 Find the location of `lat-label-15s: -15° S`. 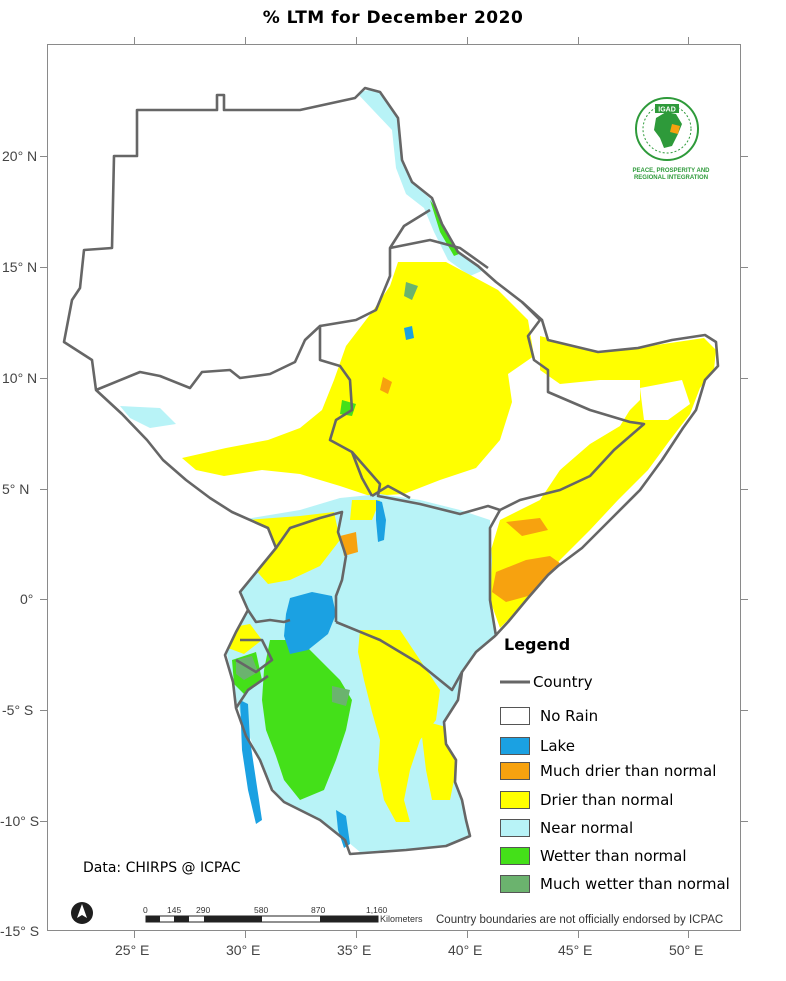

lat-label-15s: -15° S is located at coordinates (20, 931).